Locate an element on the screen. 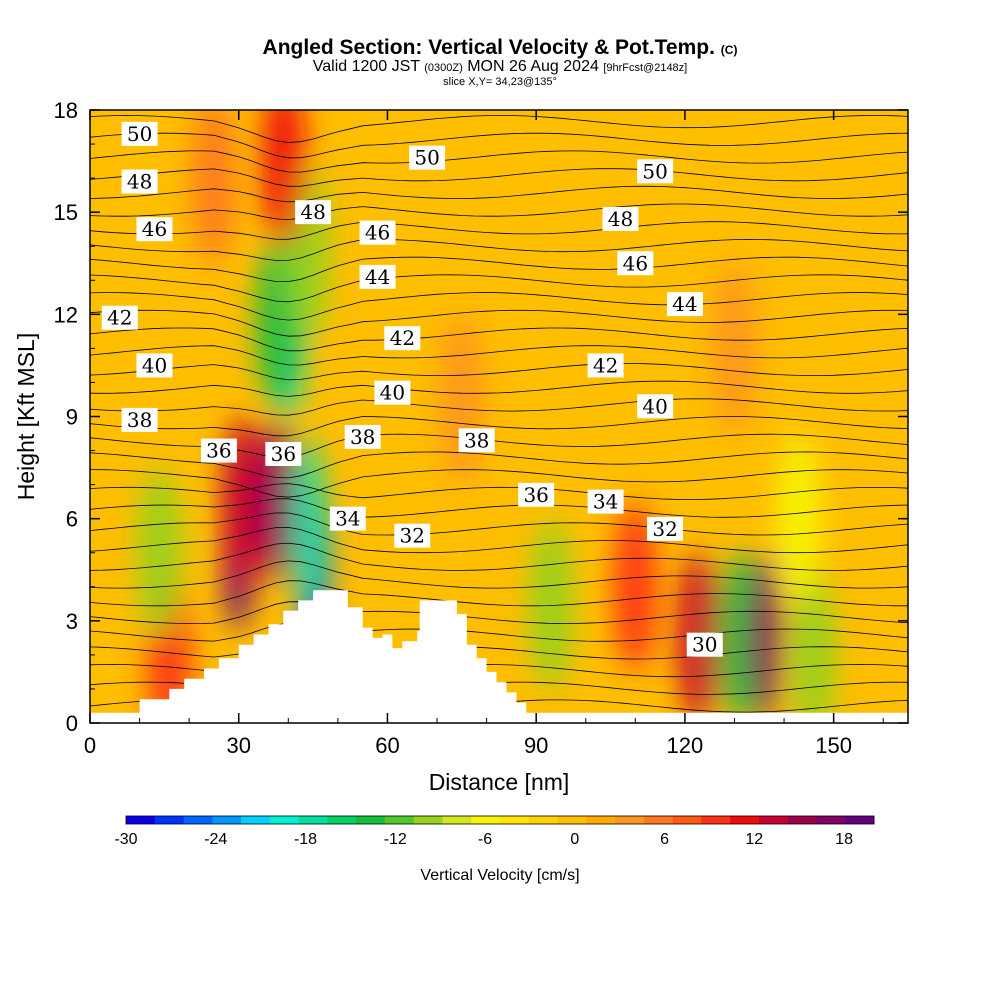 This screenshot has height=1000, width=1000. contour-label: 46 is located at coordinates (154, 229).